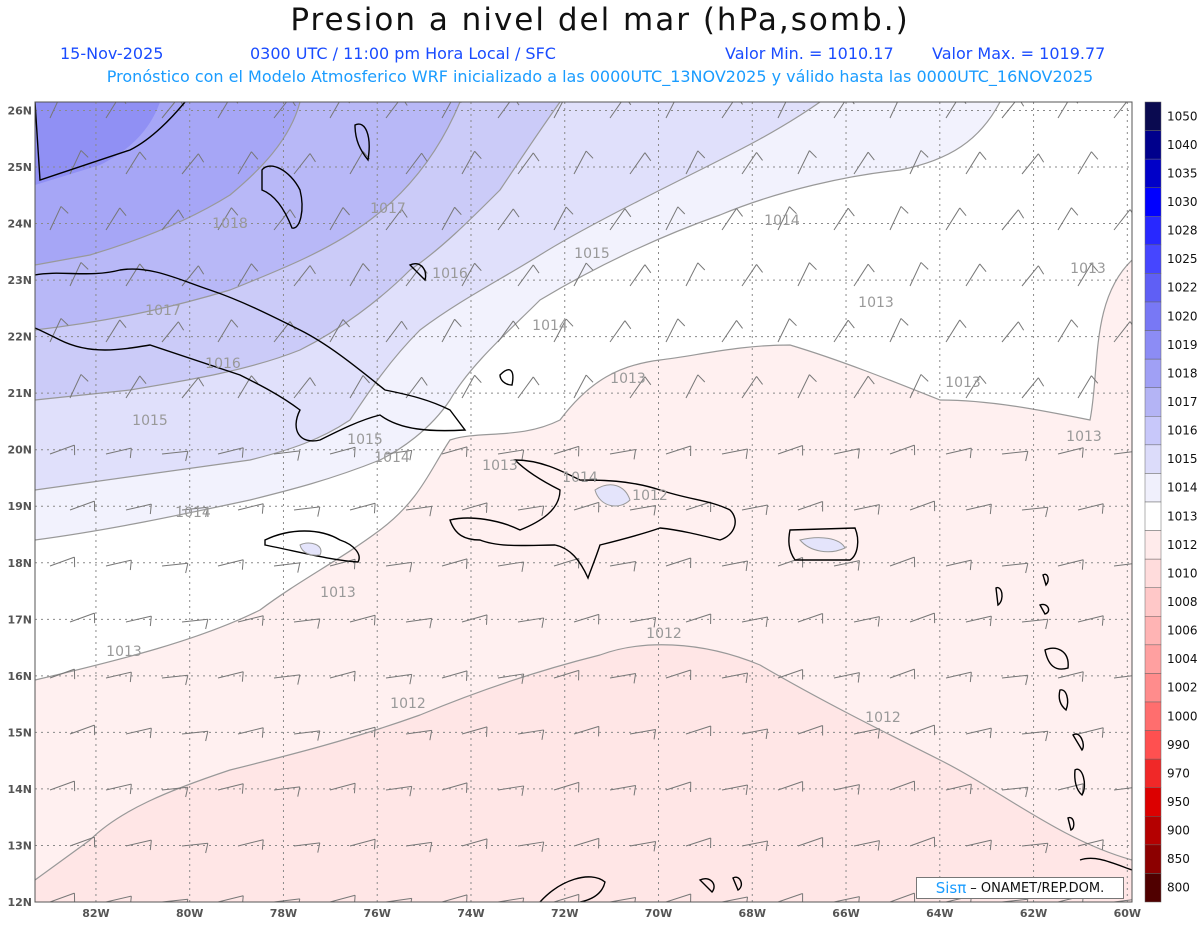 Image resolution: width=1200 pixels, height=927 pixels. What do you see at coordinates (112, 53) in the screenshot?
I see `forecast-date: 15-Nov-2025` at bounding box center [112, 53].